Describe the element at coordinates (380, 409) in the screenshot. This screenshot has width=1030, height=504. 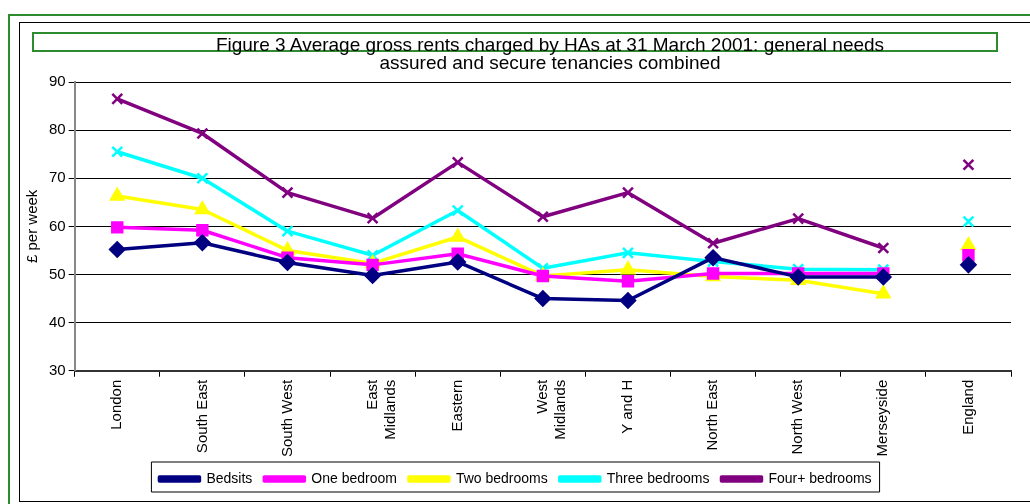
I see `x-tick-label: East Midlands` at that location.